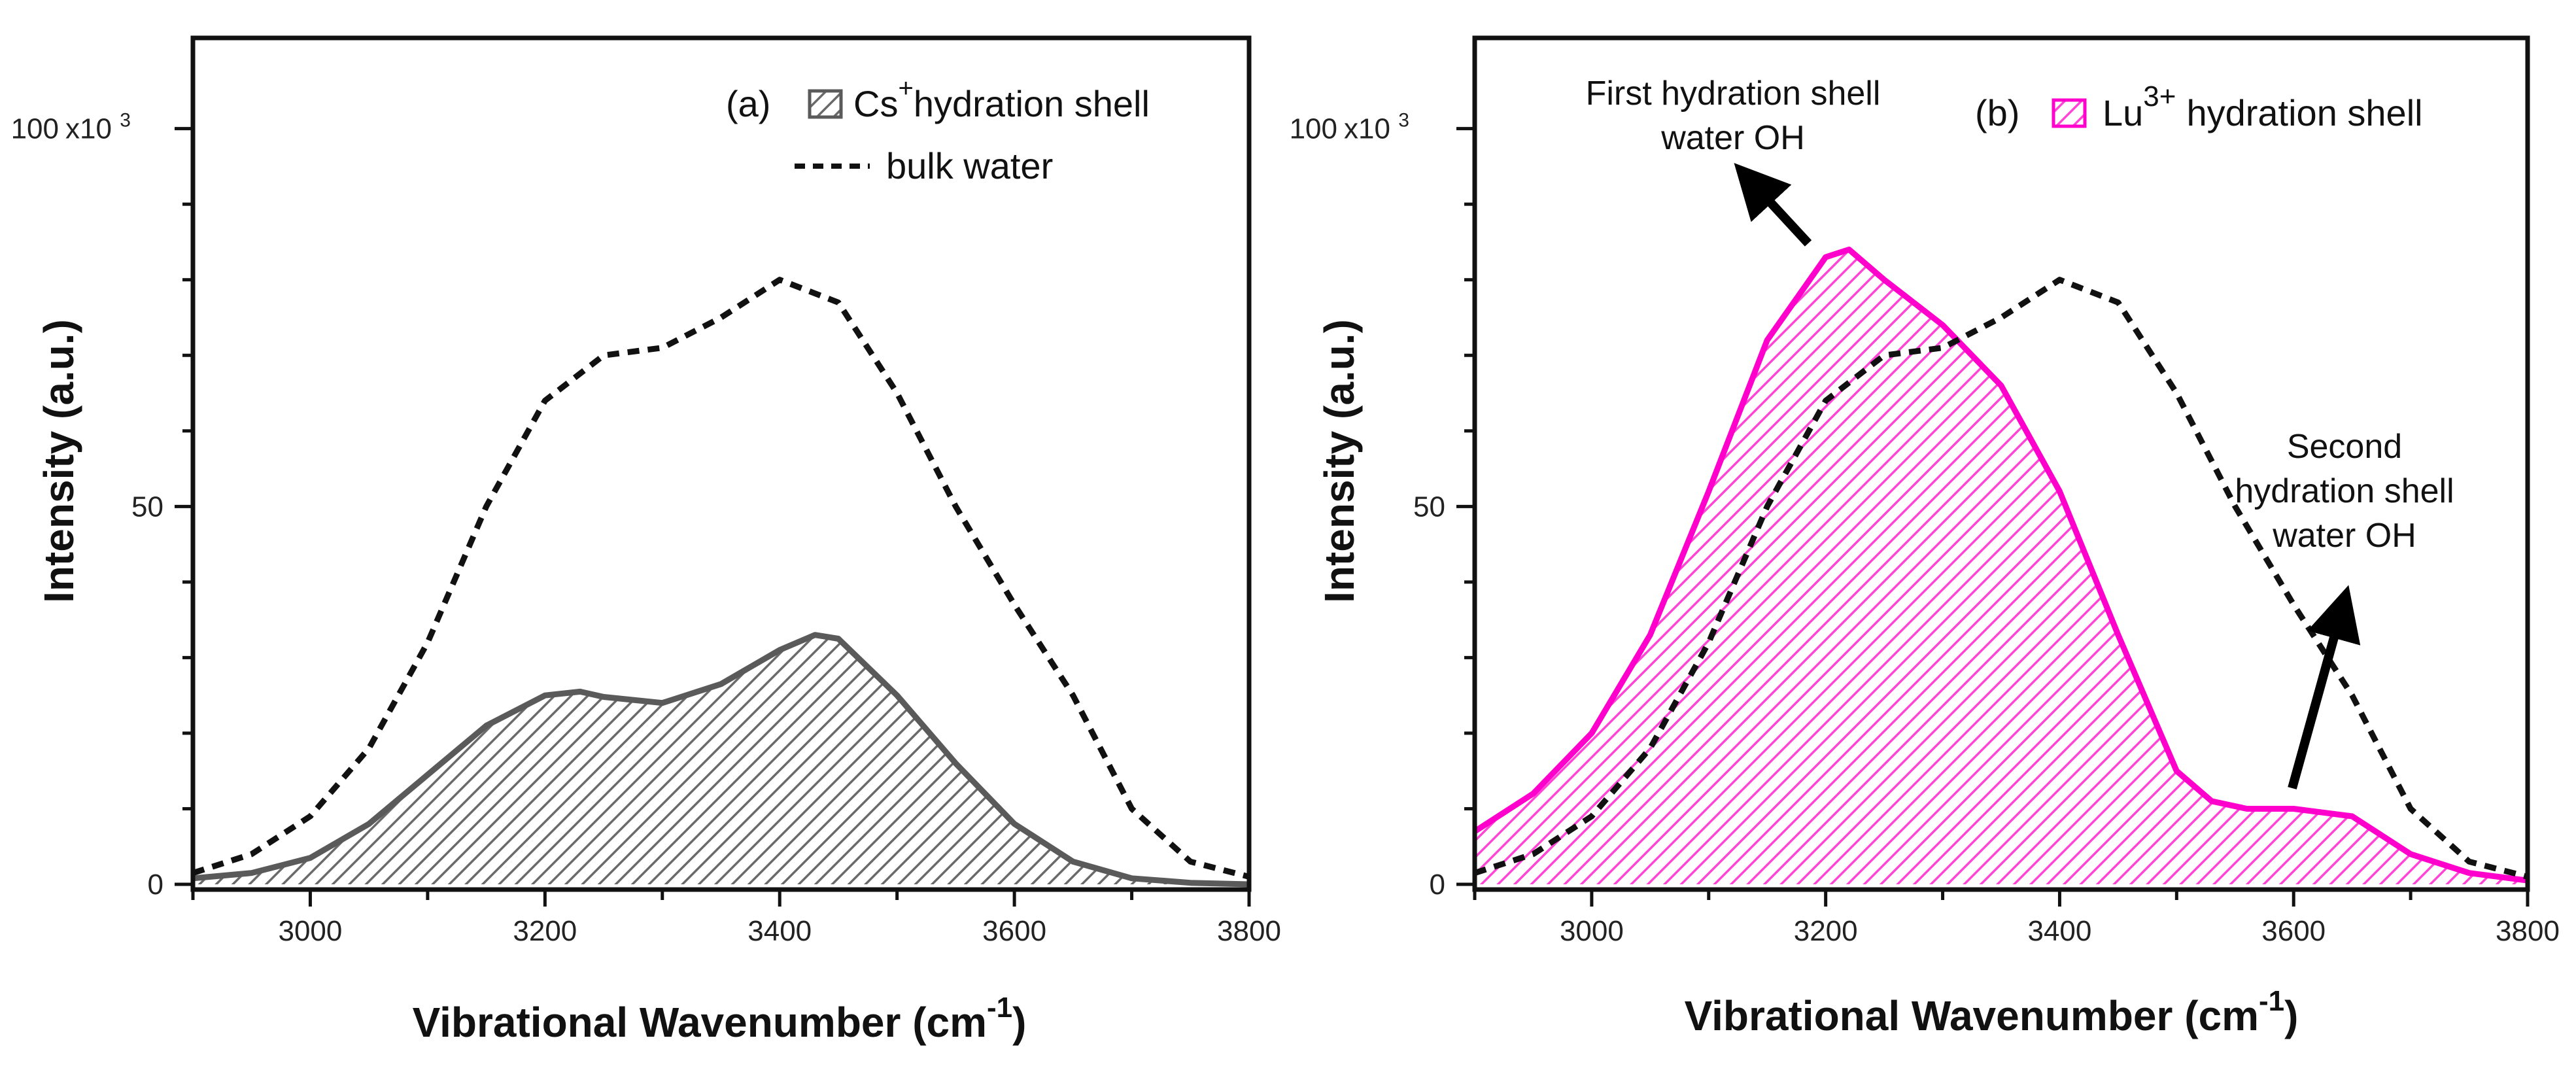 The height and width of the screenshot is (1074, 2576). What do you see at coordinates (2345, 491) in the screenshot?
I see `annotation-second-shell-line2: hydration shell` at bounding box center [2345, 491].